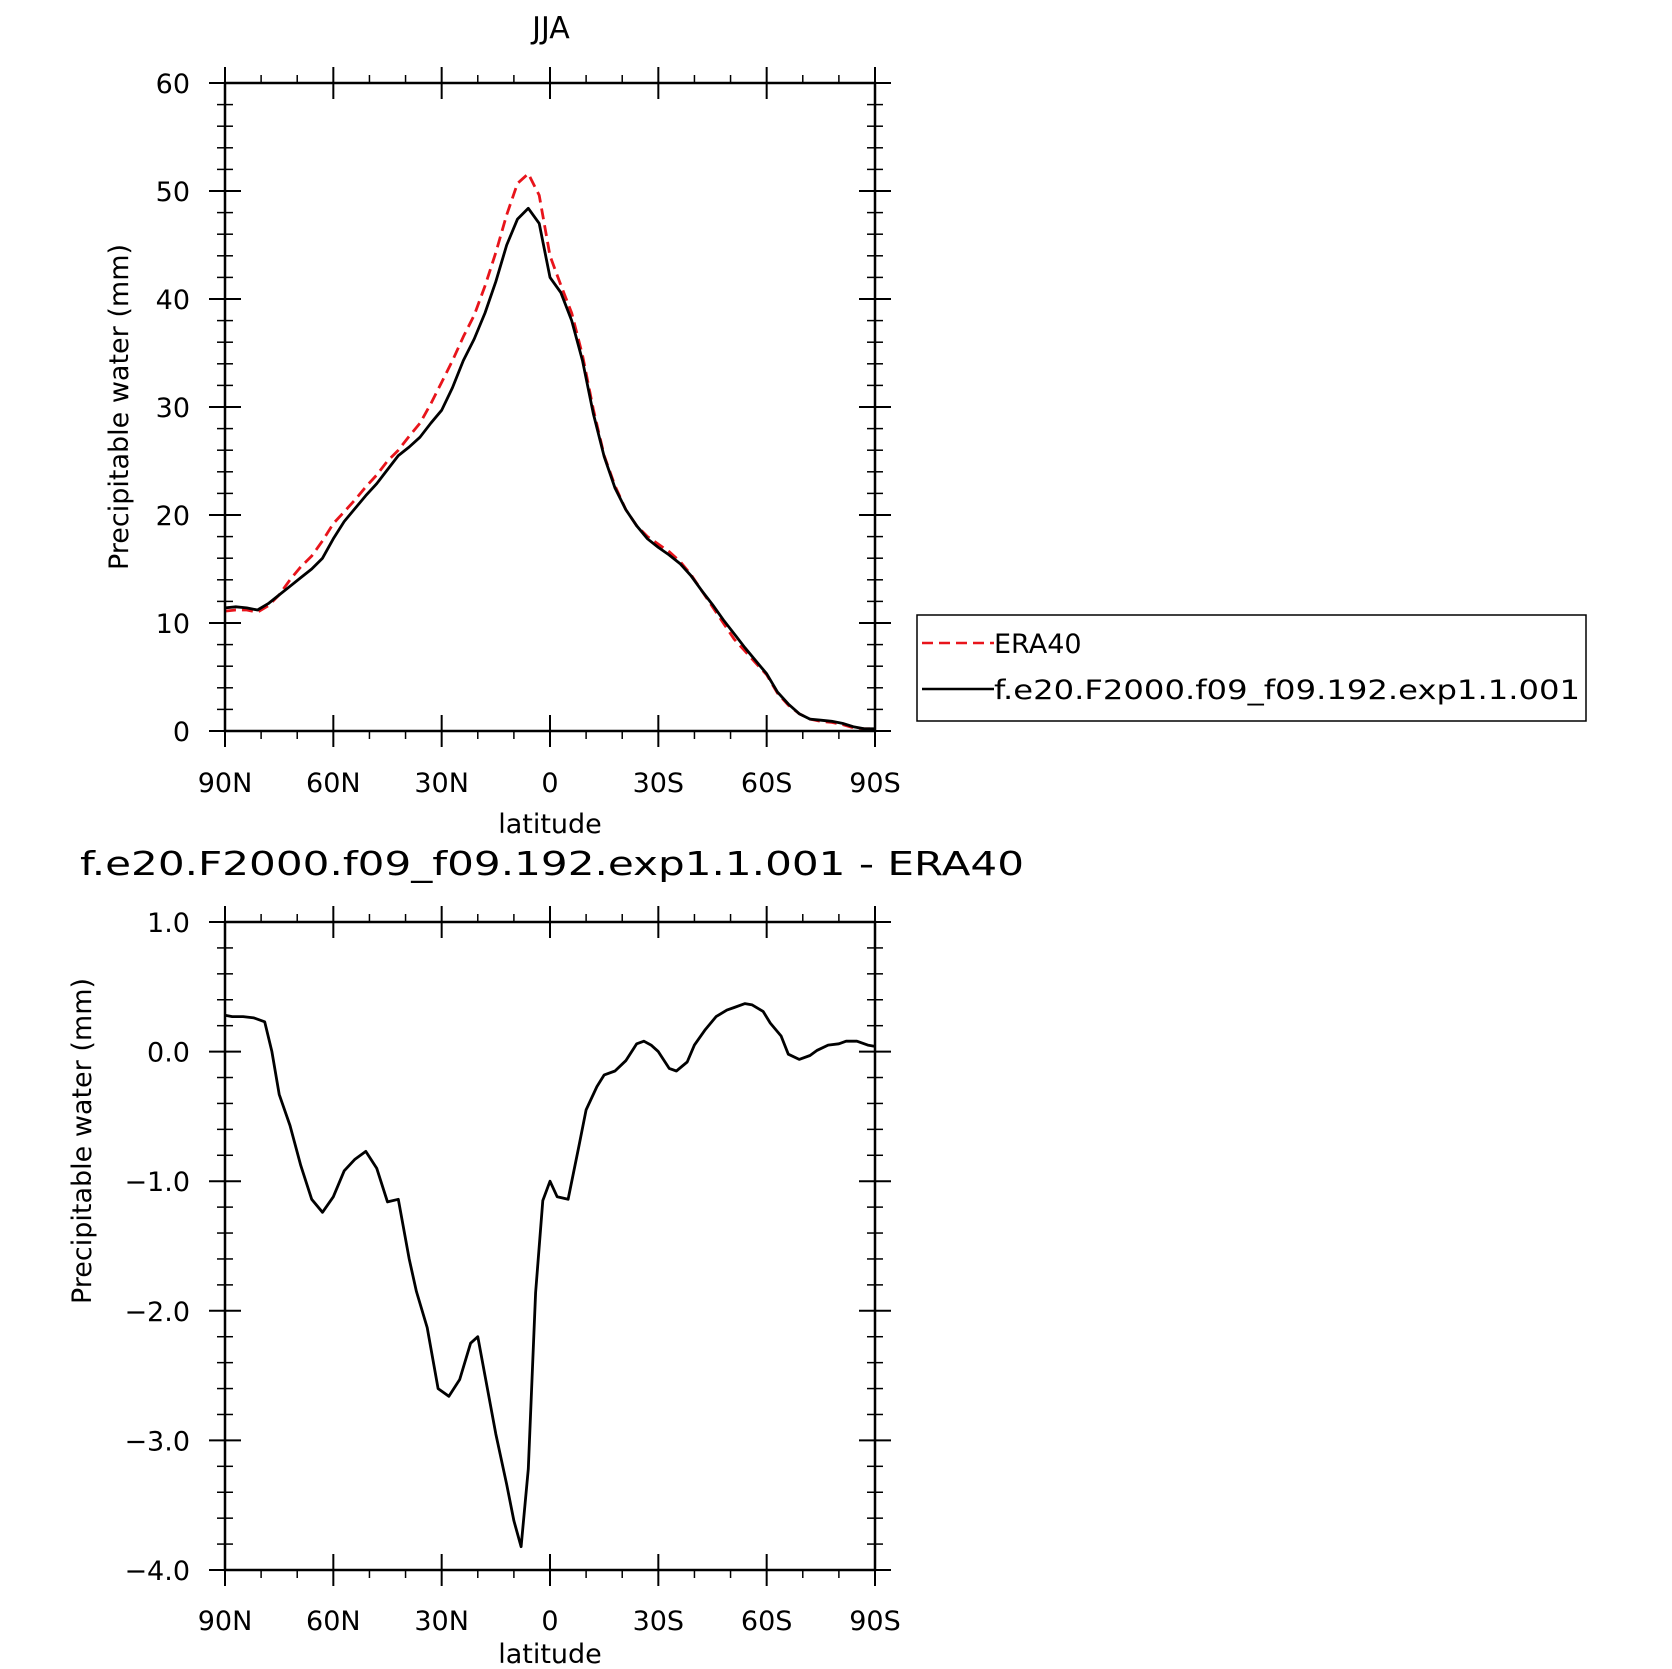 This screenshot has width=1672, height=1669. I want to click on bottom-y-tick-label: 1.0, so click(168, 923).